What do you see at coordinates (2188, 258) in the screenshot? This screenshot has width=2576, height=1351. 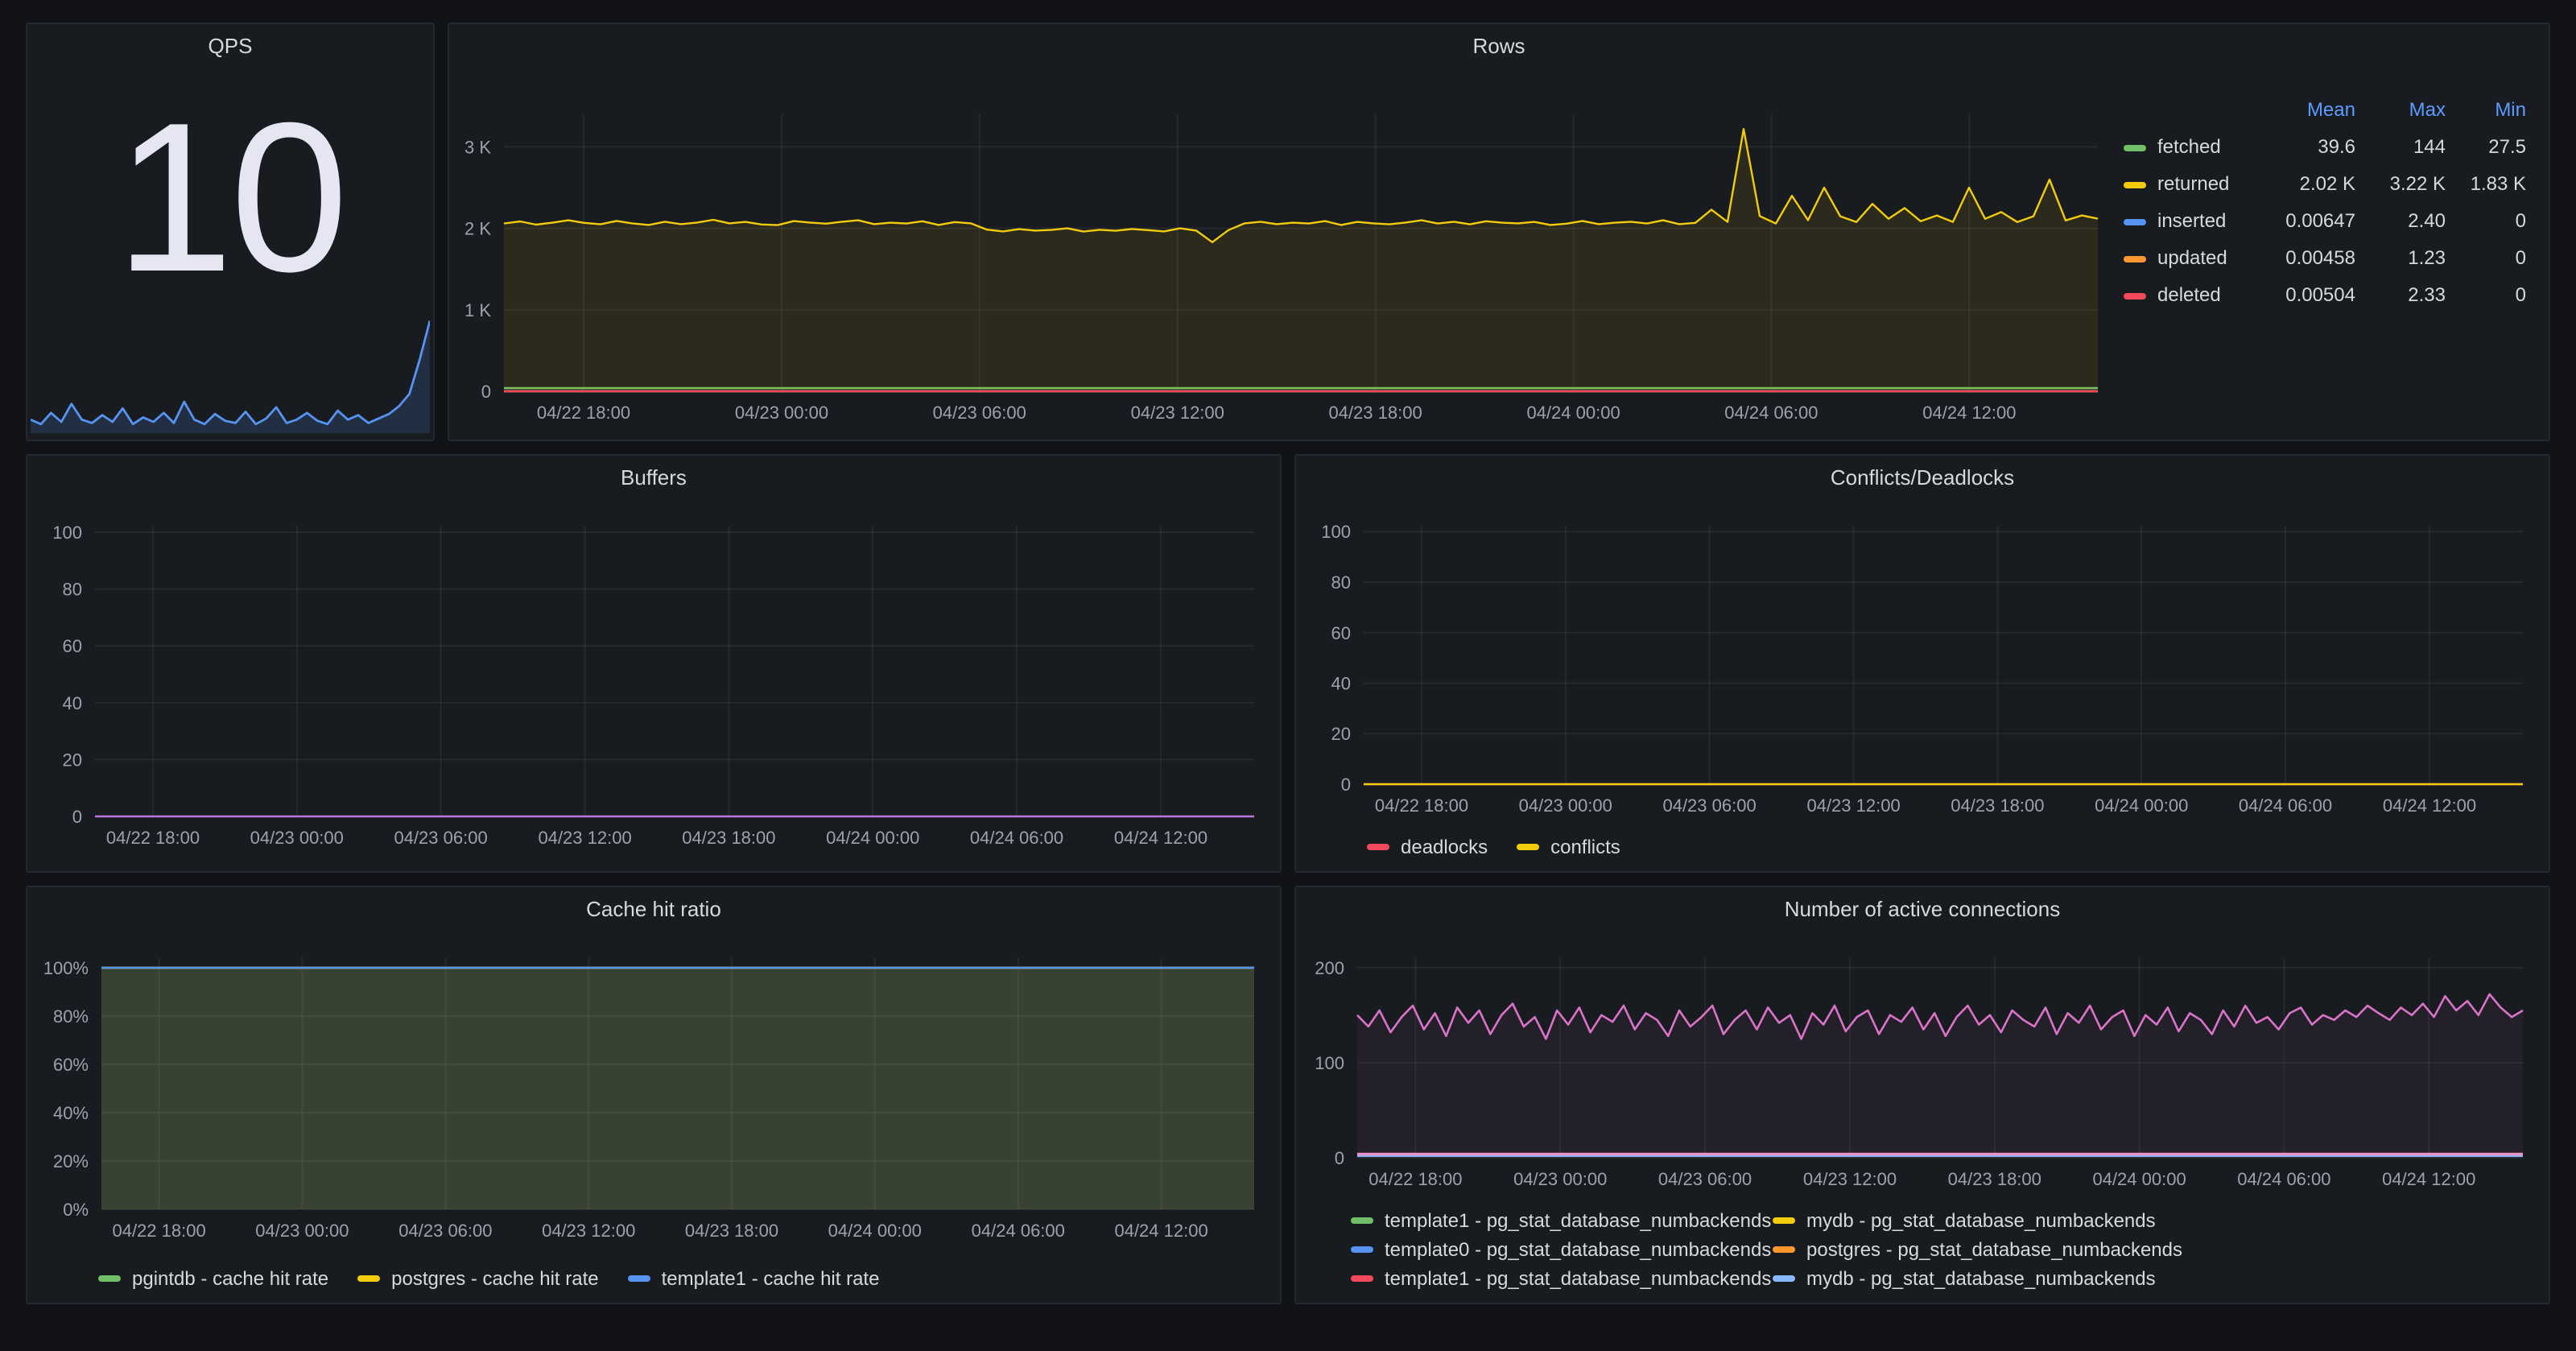 I see `legend-item-updated: updated` at bounding box center [2188, 258].